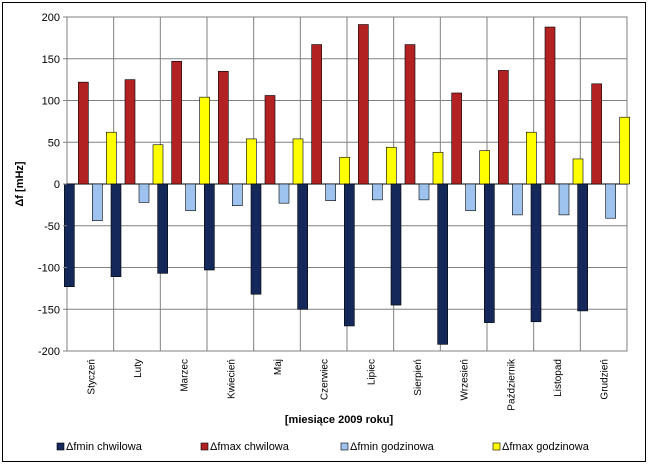 This screenshot has height=468, width=650. Describe the element at coordinates (57, 185) in the screenshot. I see `y-tick-label: 0` at that location.